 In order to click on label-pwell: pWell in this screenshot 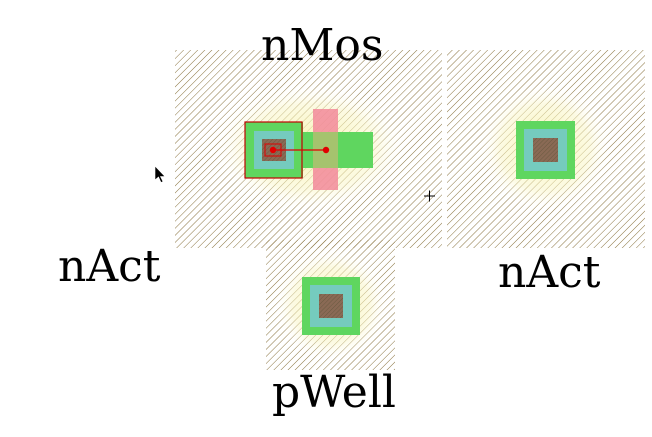, I will do `click(334, 392)`.